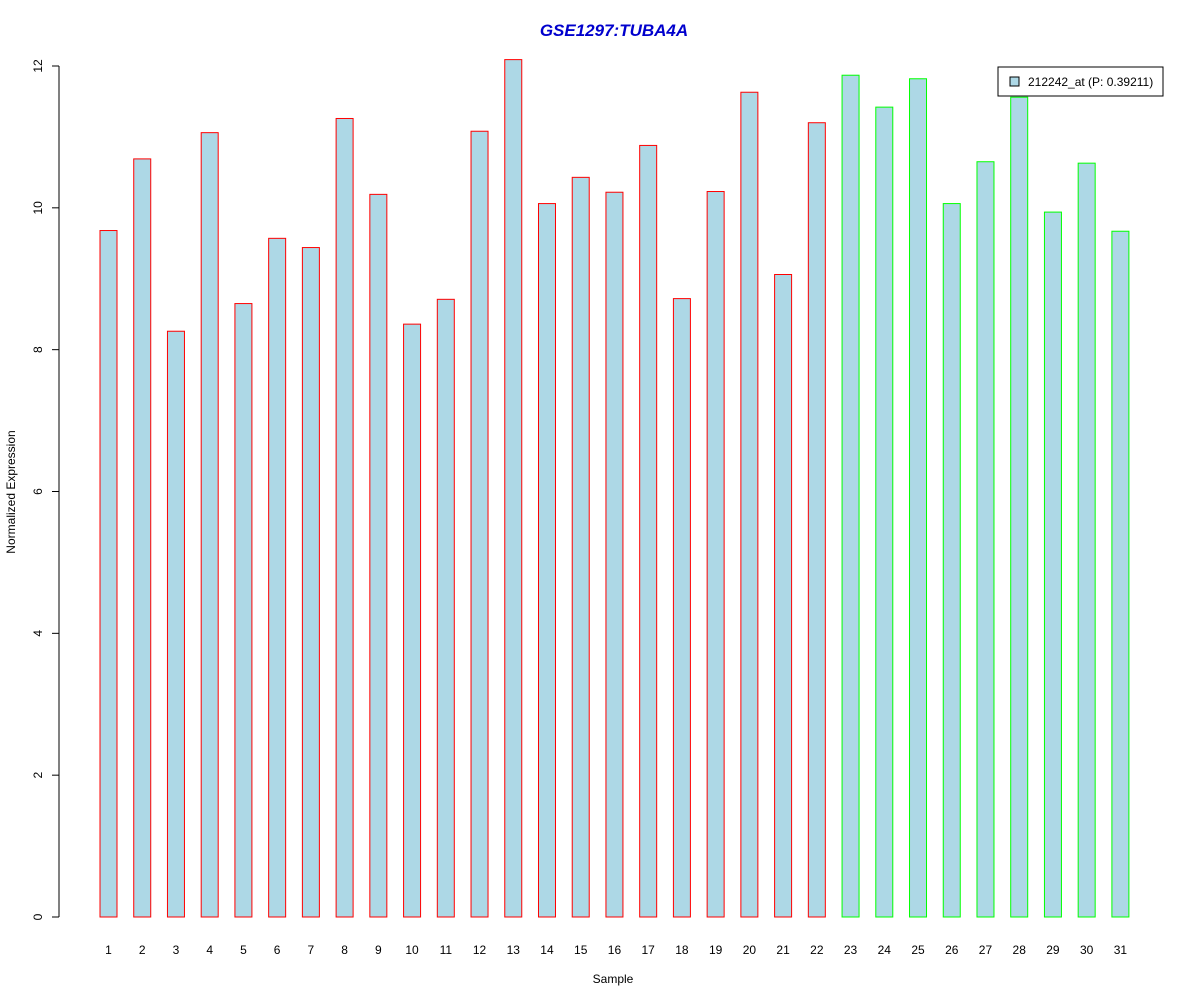 The image size is (1200, 1000). I want to click on x-tick-label: 28, so click(1020, 950).